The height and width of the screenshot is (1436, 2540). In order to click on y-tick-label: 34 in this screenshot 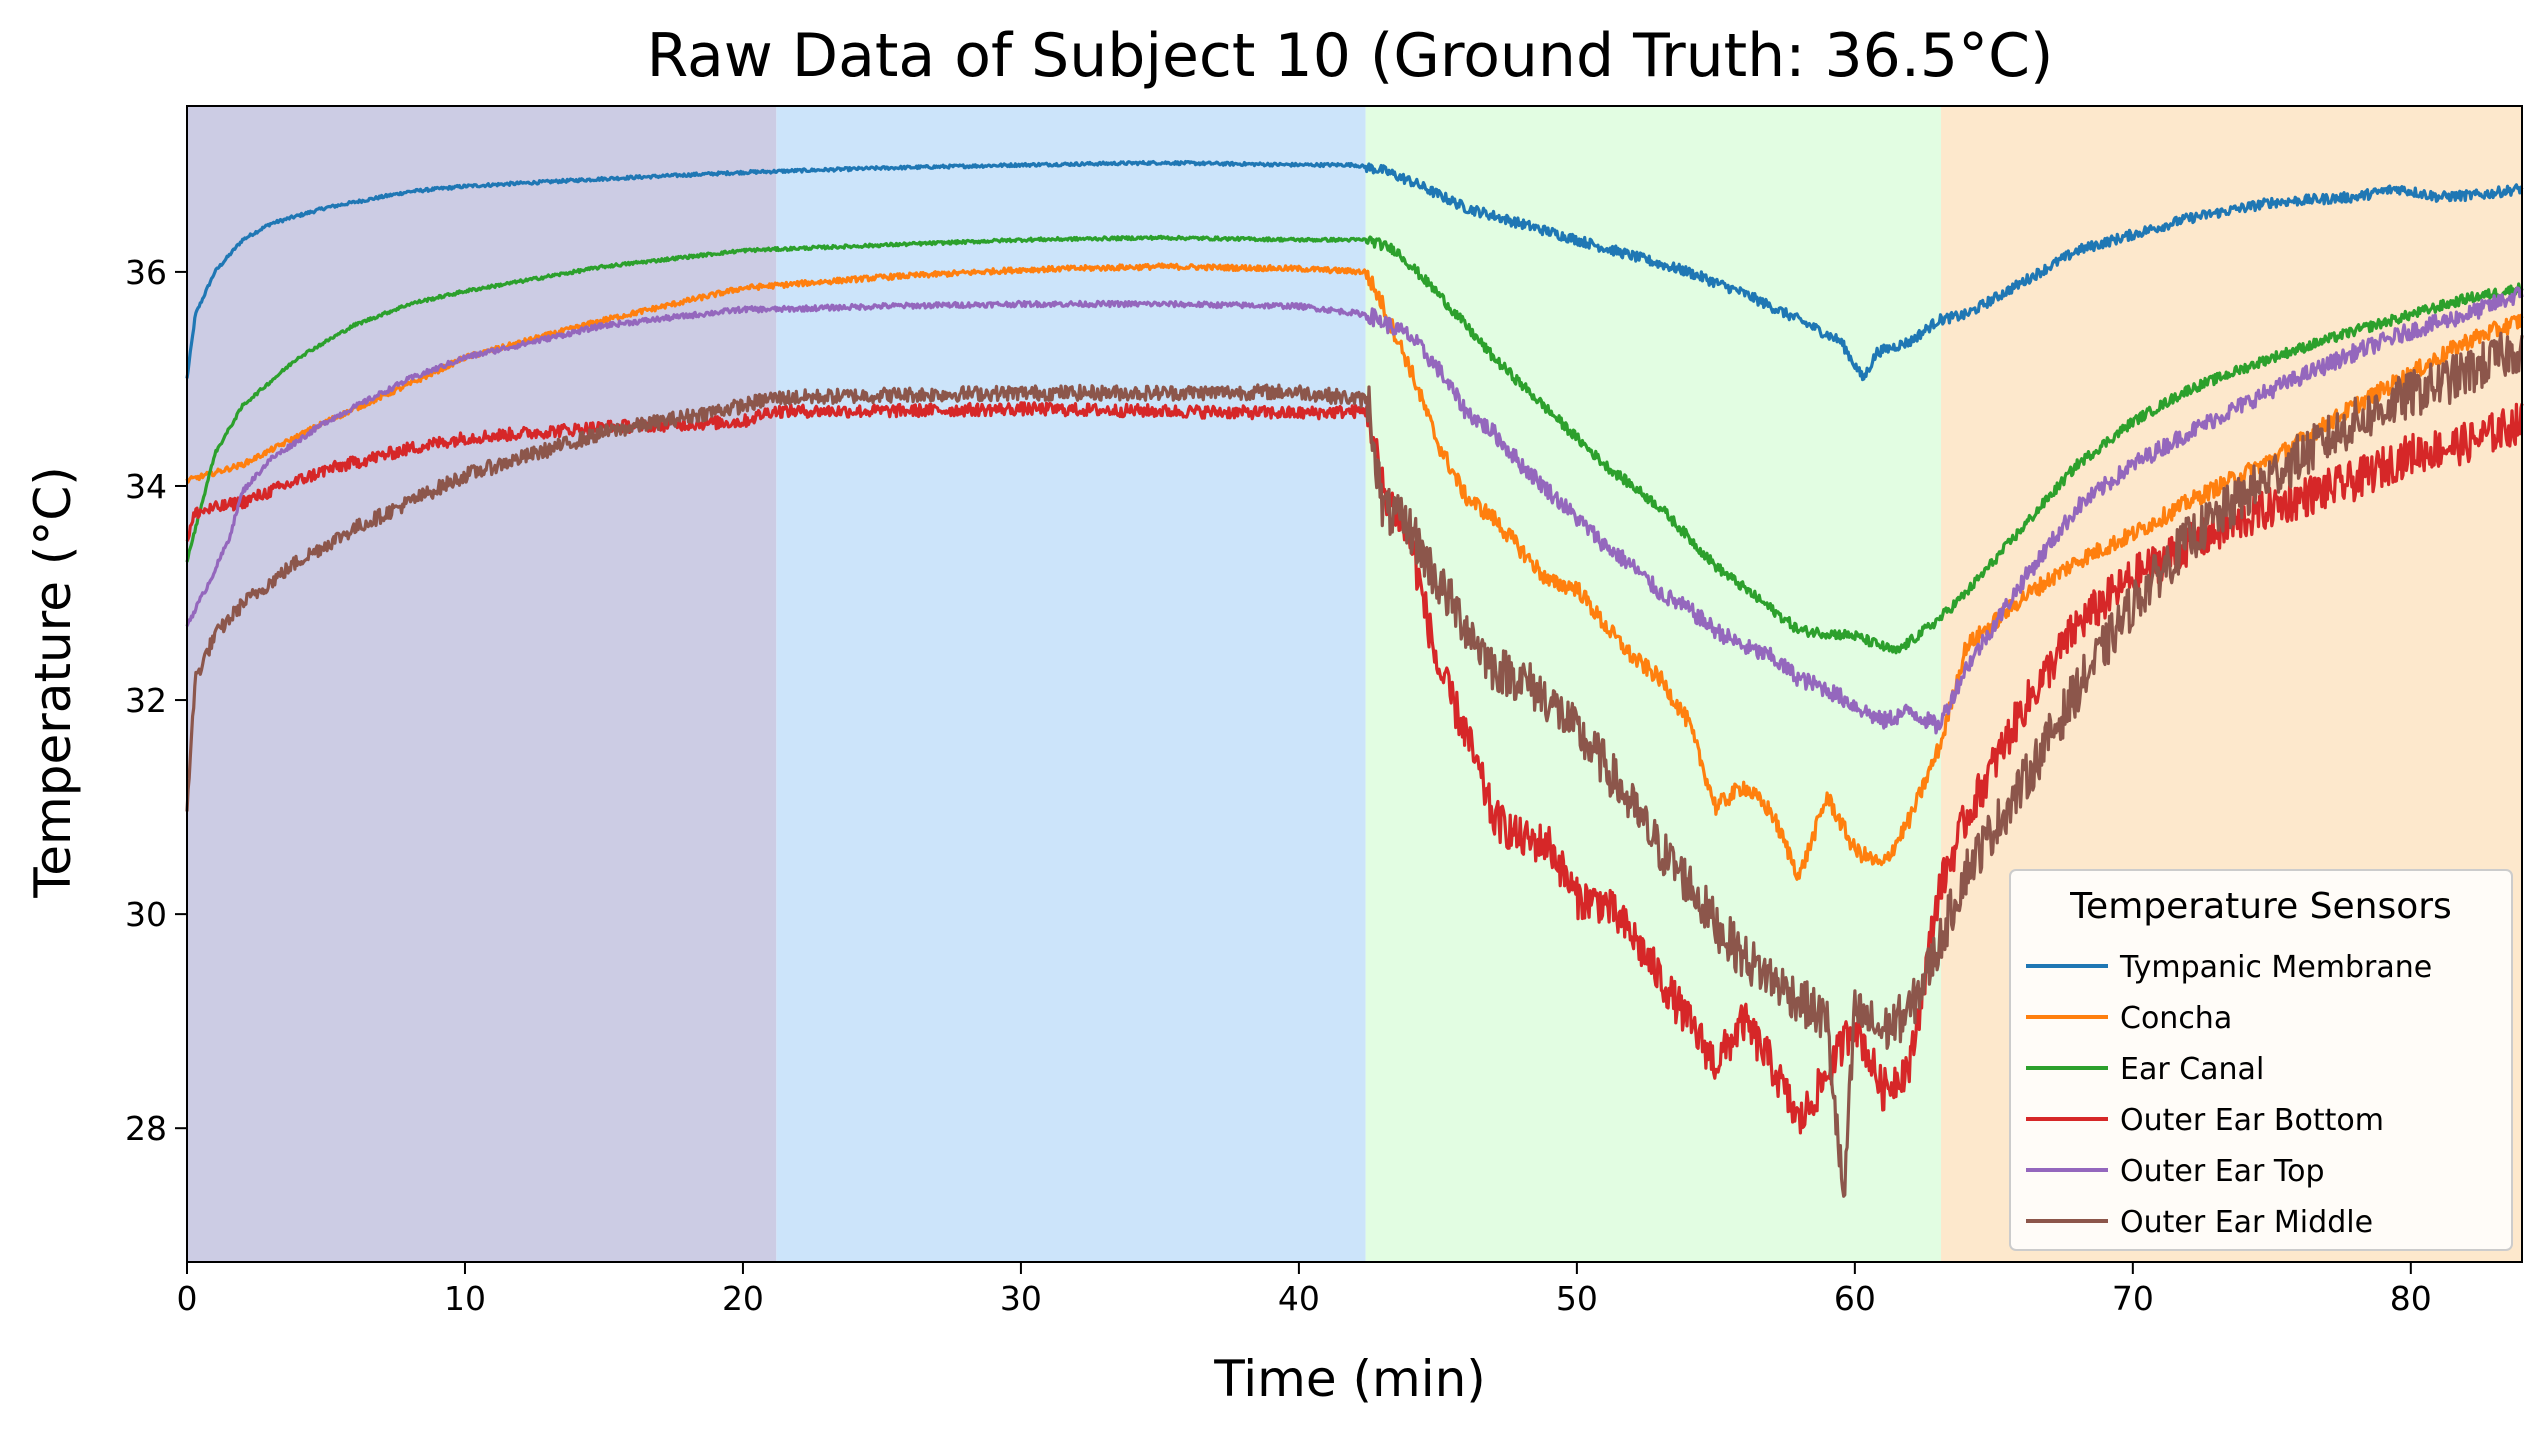, I will do `click(146, 486)`.